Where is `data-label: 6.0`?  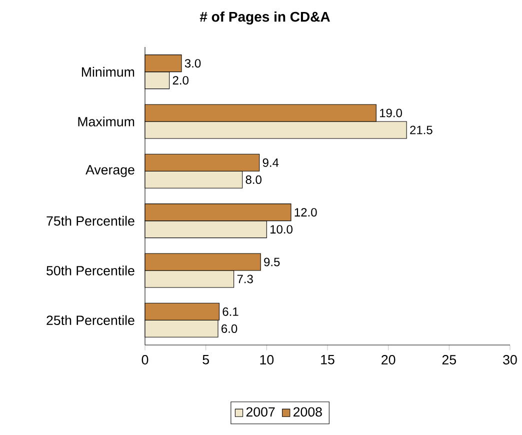 data-label: 6.0 is located at coordinates (230, 328).